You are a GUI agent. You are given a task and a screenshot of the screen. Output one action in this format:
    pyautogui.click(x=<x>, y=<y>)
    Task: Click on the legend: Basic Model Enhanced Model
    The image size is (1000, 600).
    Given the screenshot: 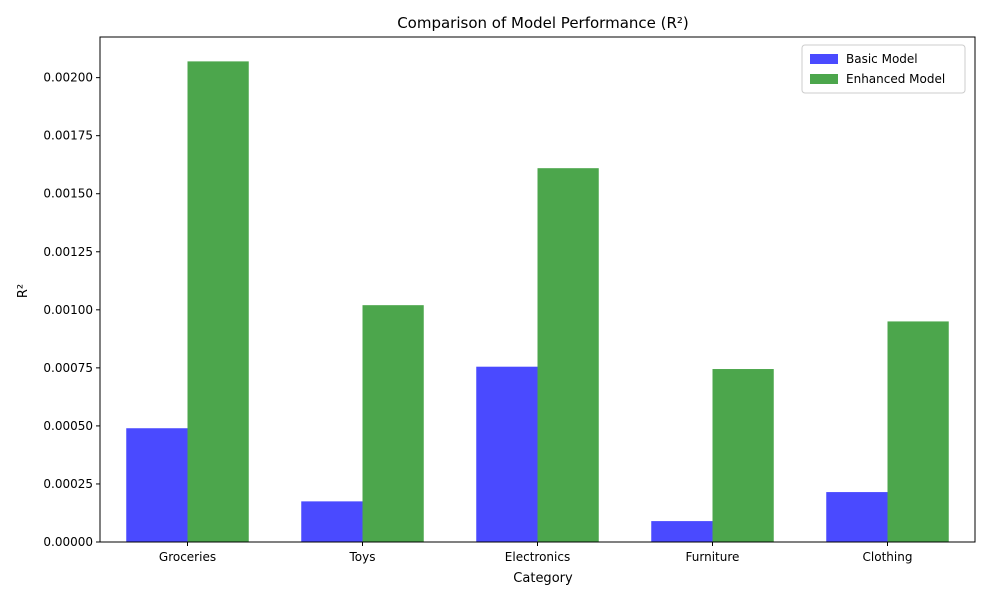 What is the action you would take?
    pyautogui.click(x=883, y=69)
    